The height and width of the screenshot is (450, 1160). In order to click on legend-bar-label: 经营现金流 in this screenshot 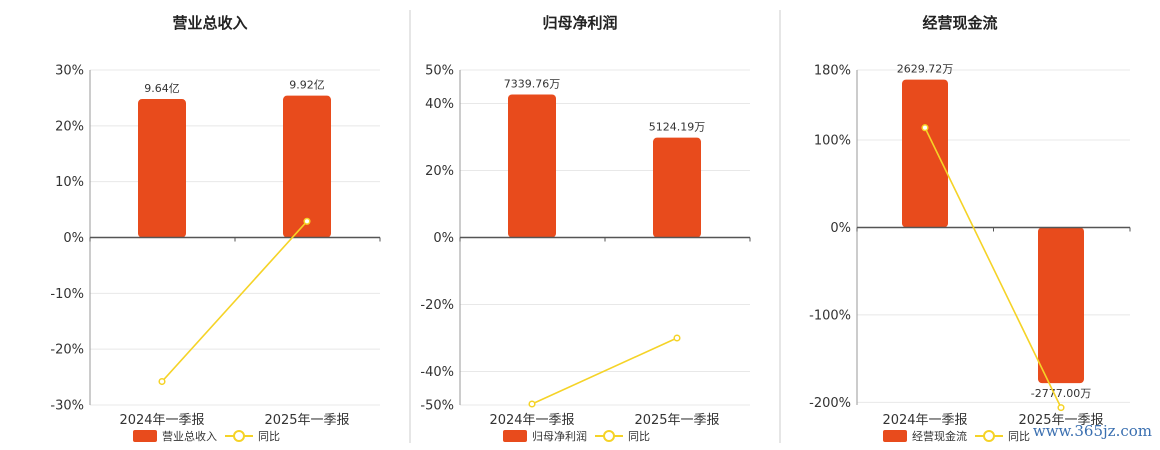, I will do `click(939, 436)`.